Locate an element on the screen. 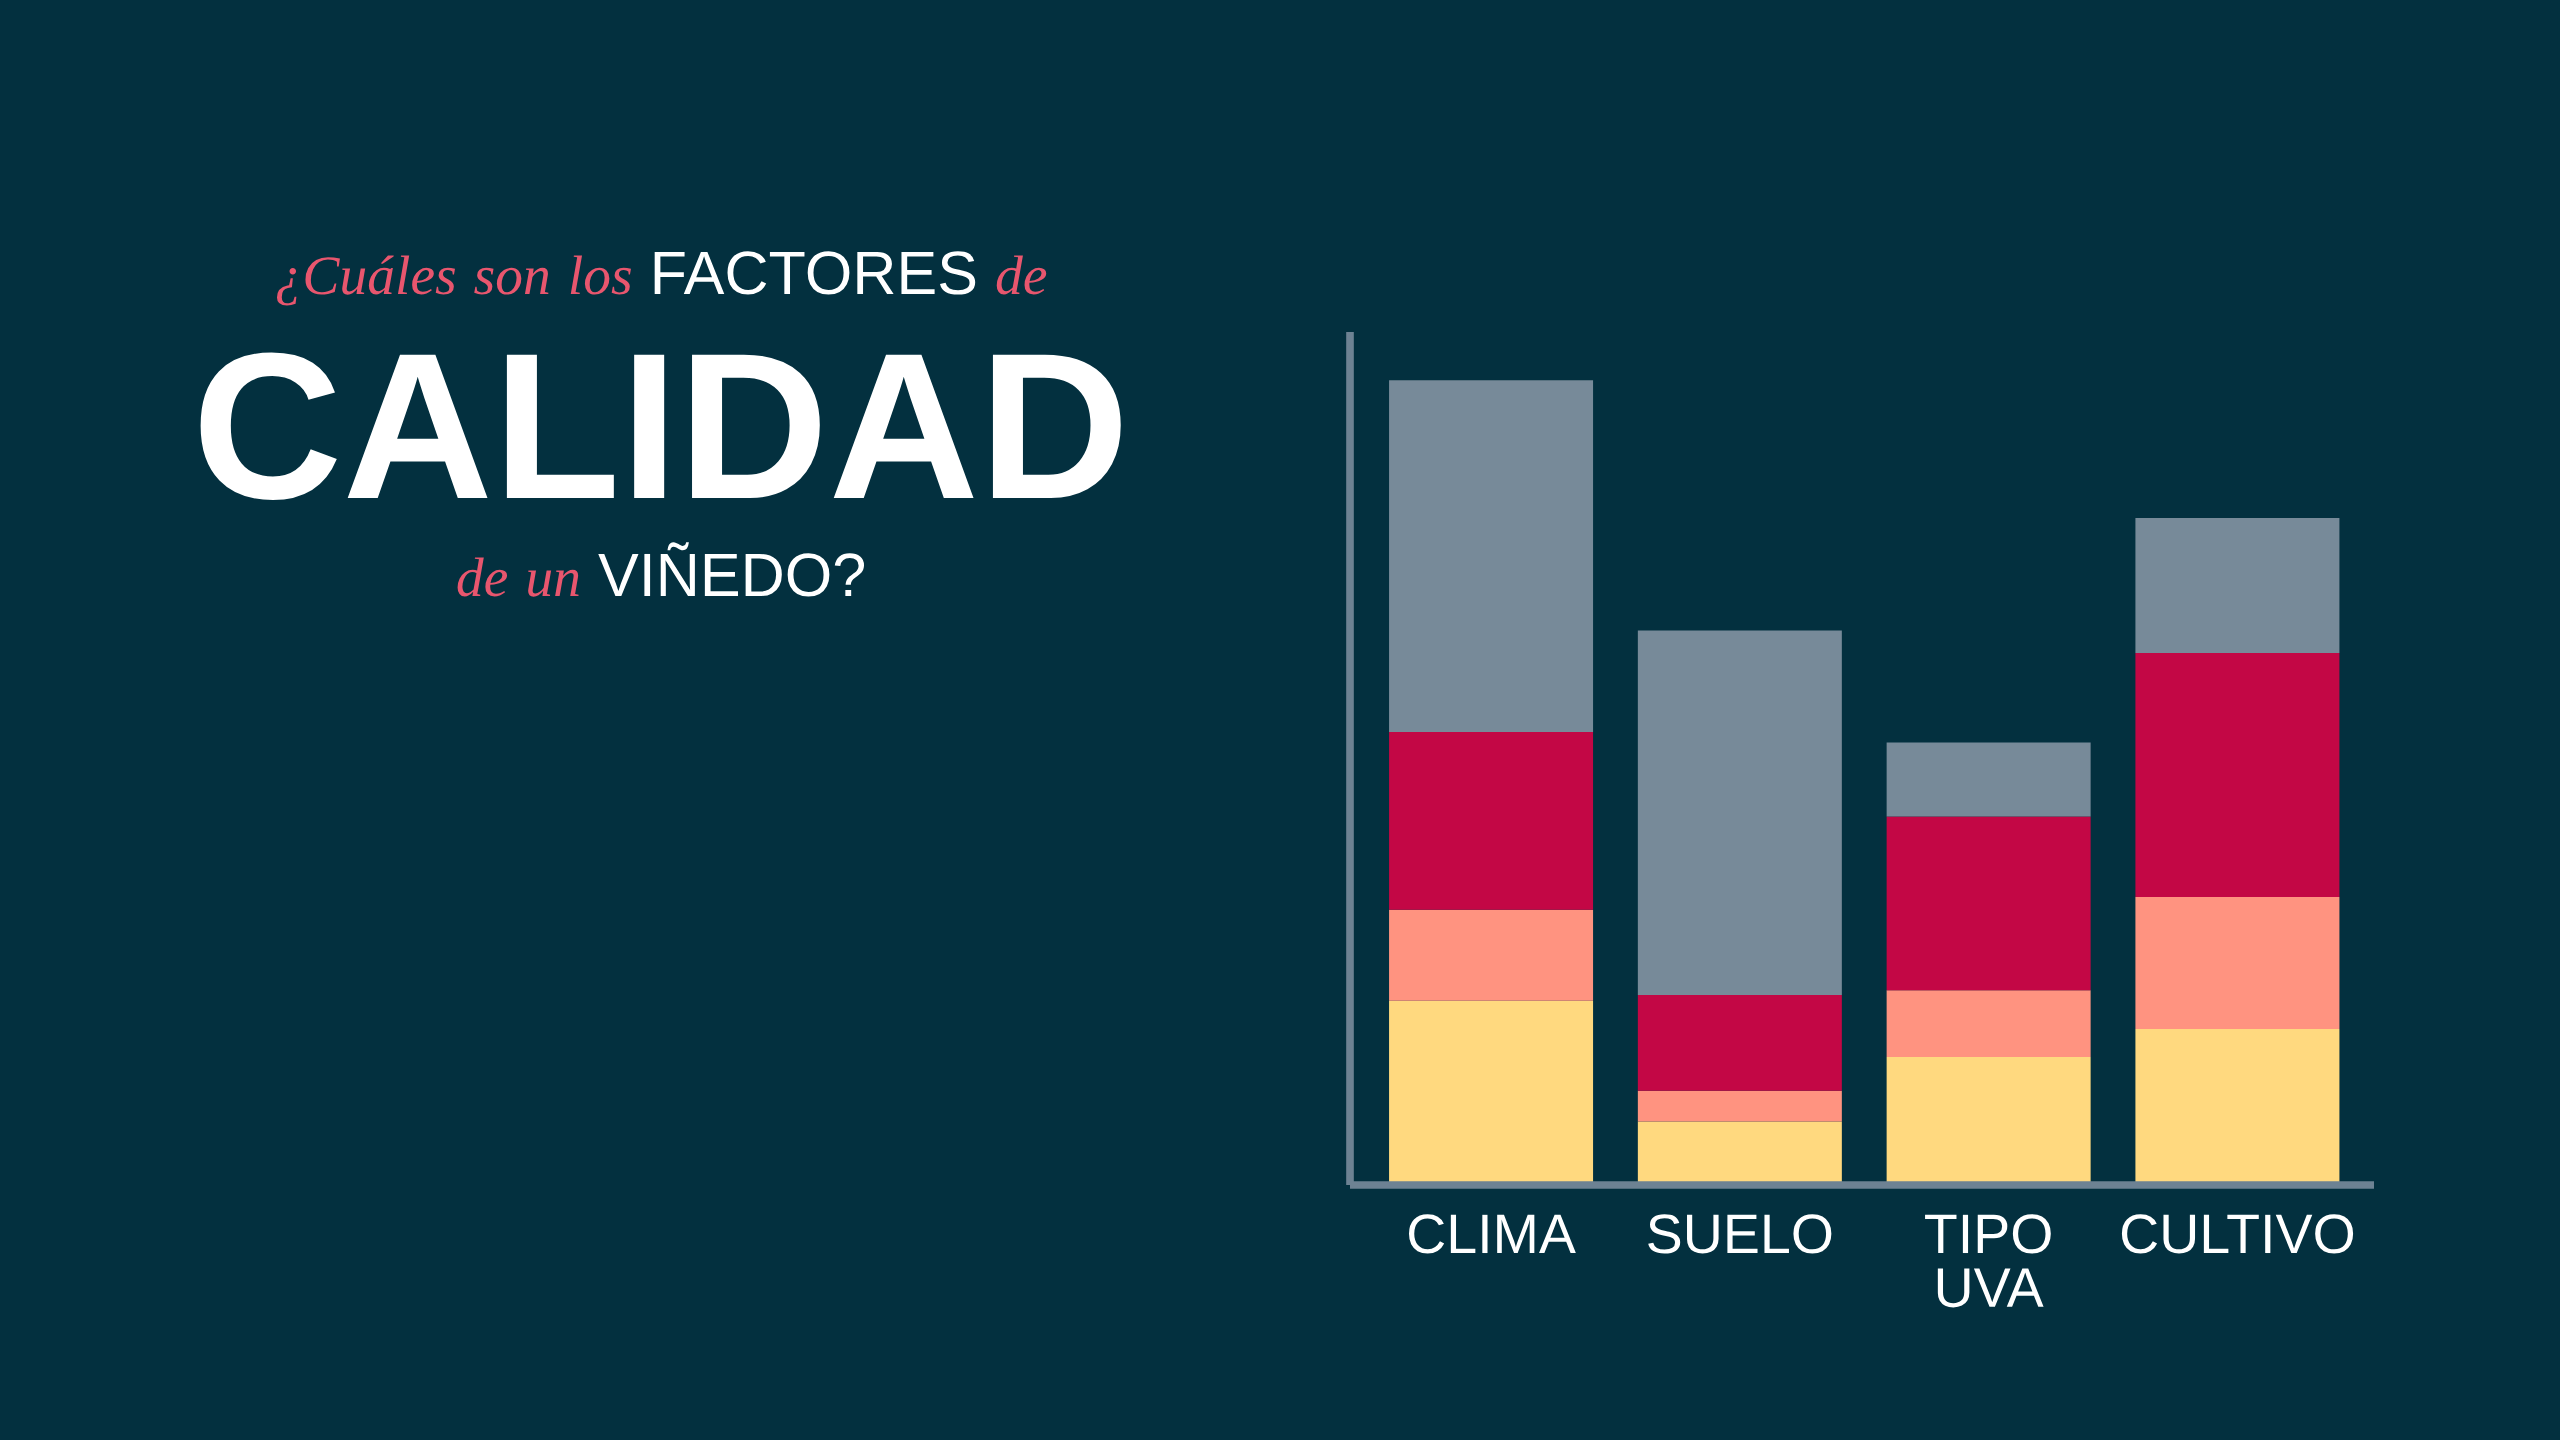 Image resolution: width=2560 pixels, height=1440 pixels. x-tick-label: CLIMA is located at coordinates (1492, 1234).